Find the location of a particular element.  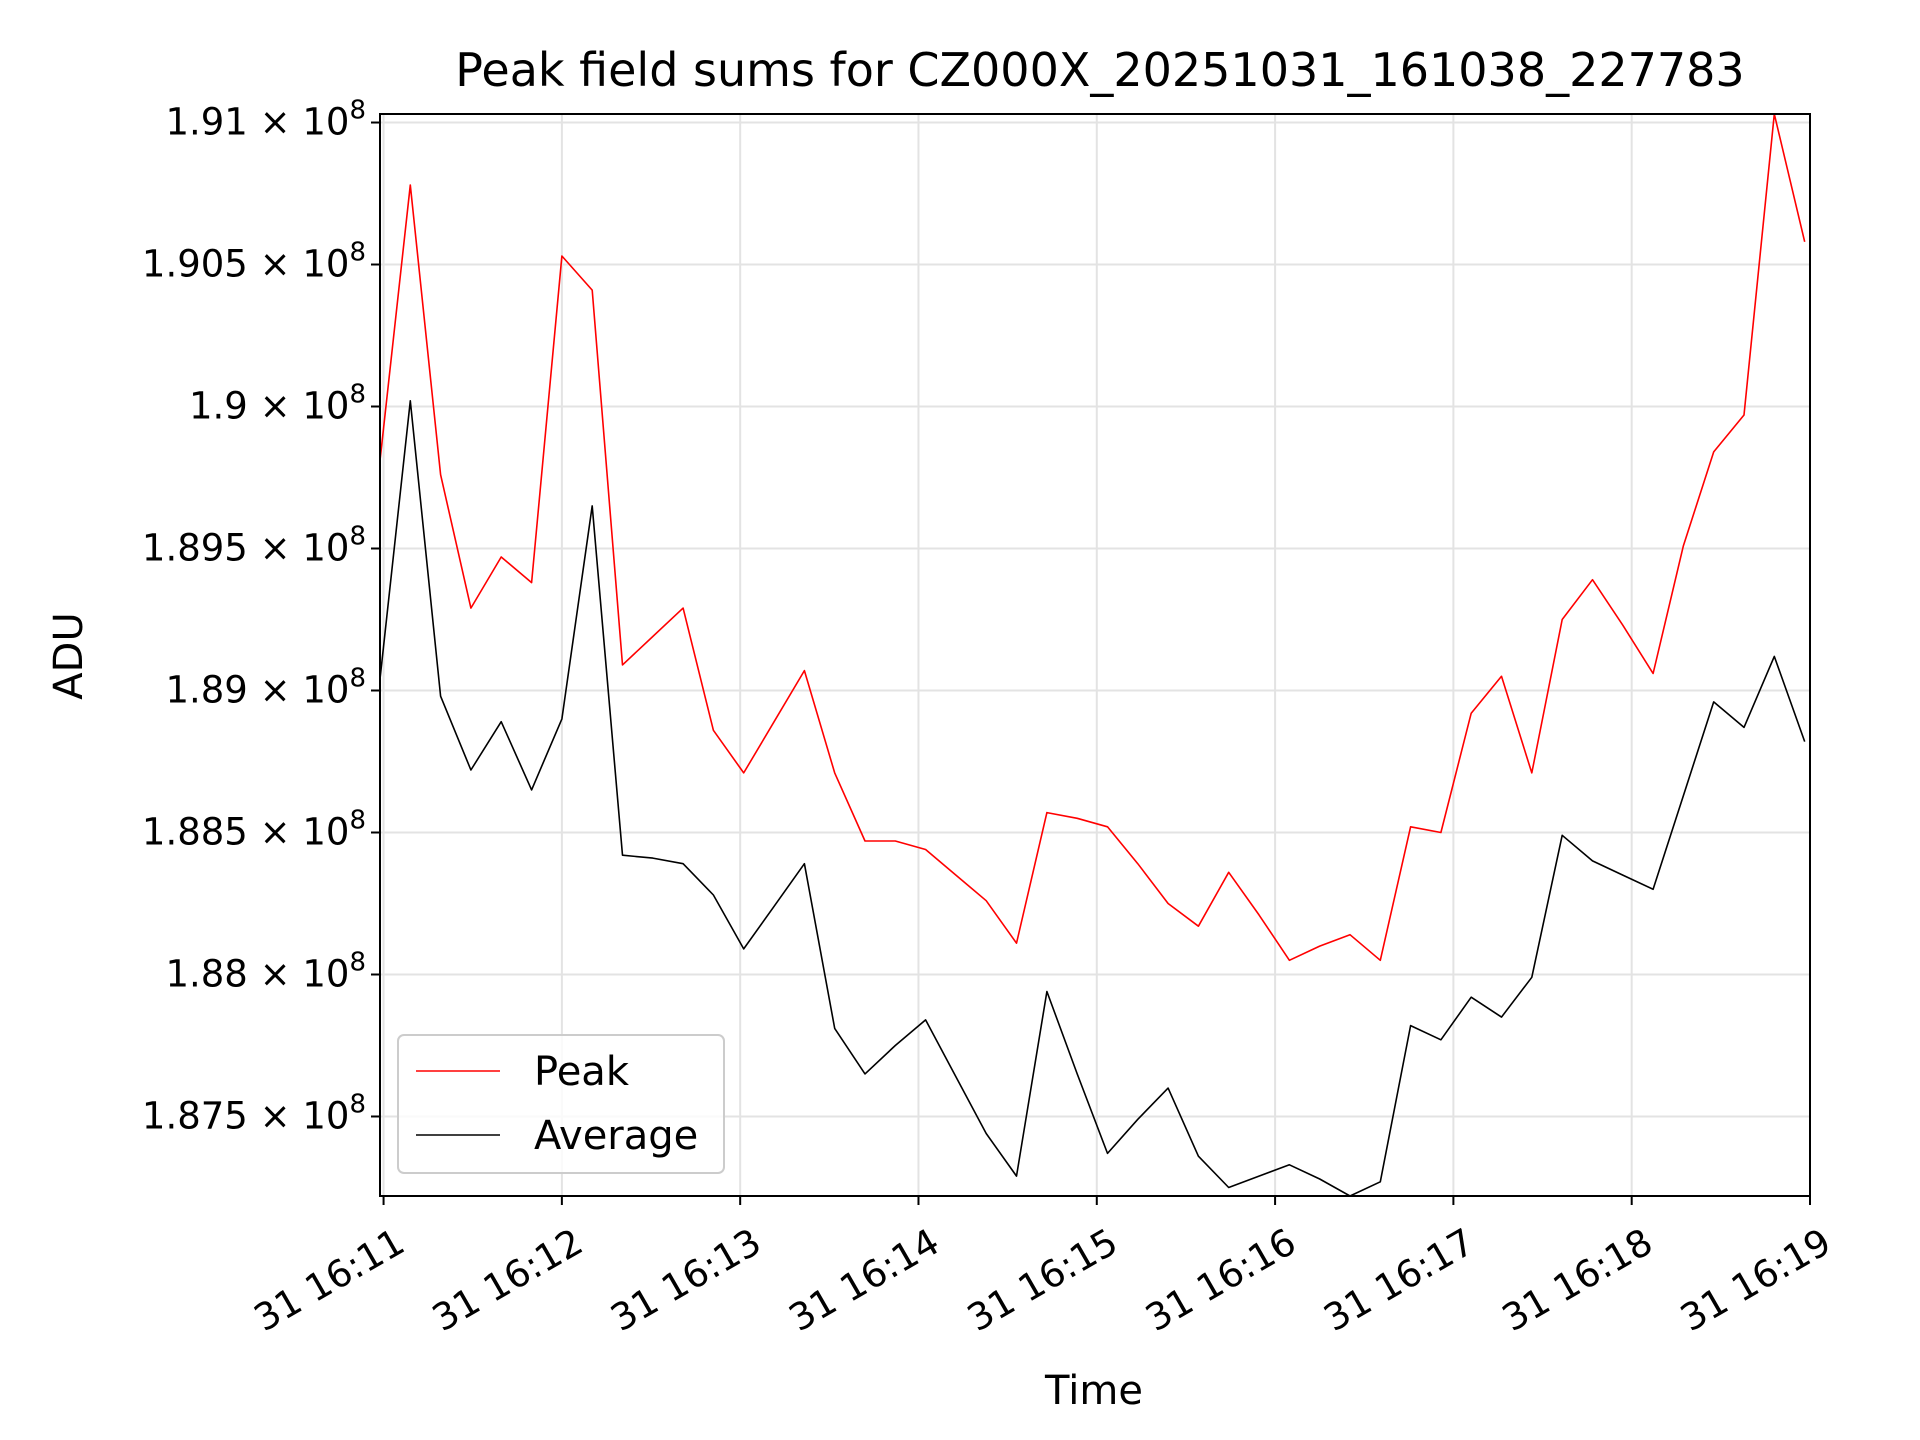

y-tick-label: 1.895 × 10⁸ is located at coordinates (254, 546).